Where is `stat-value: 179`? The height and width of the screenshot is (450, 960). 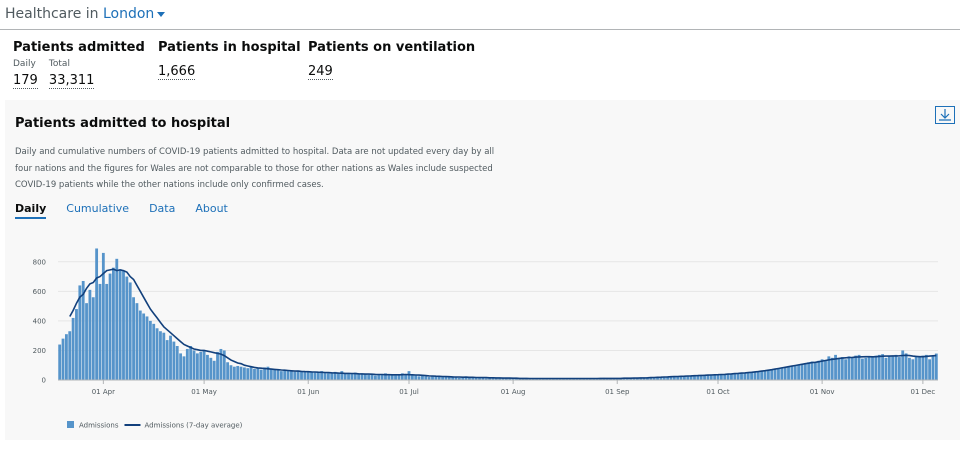 stat-value: 179 is located at coordinates (25, 81).